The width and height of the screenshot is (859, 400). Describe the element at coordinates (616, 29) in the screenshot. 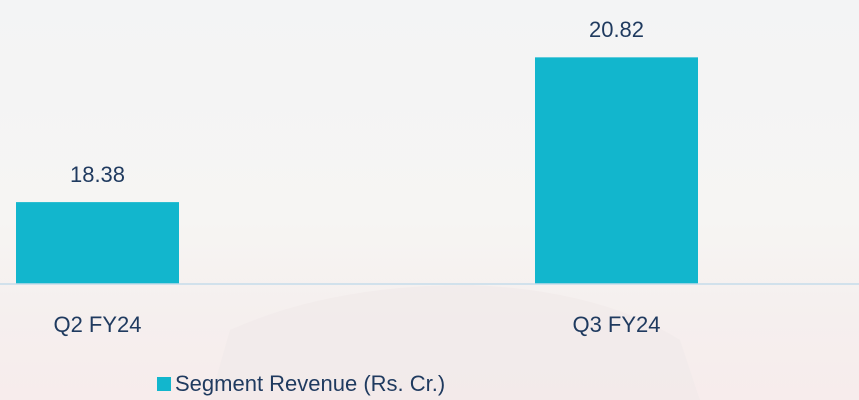

I see `value-label: 20.82` at that location.